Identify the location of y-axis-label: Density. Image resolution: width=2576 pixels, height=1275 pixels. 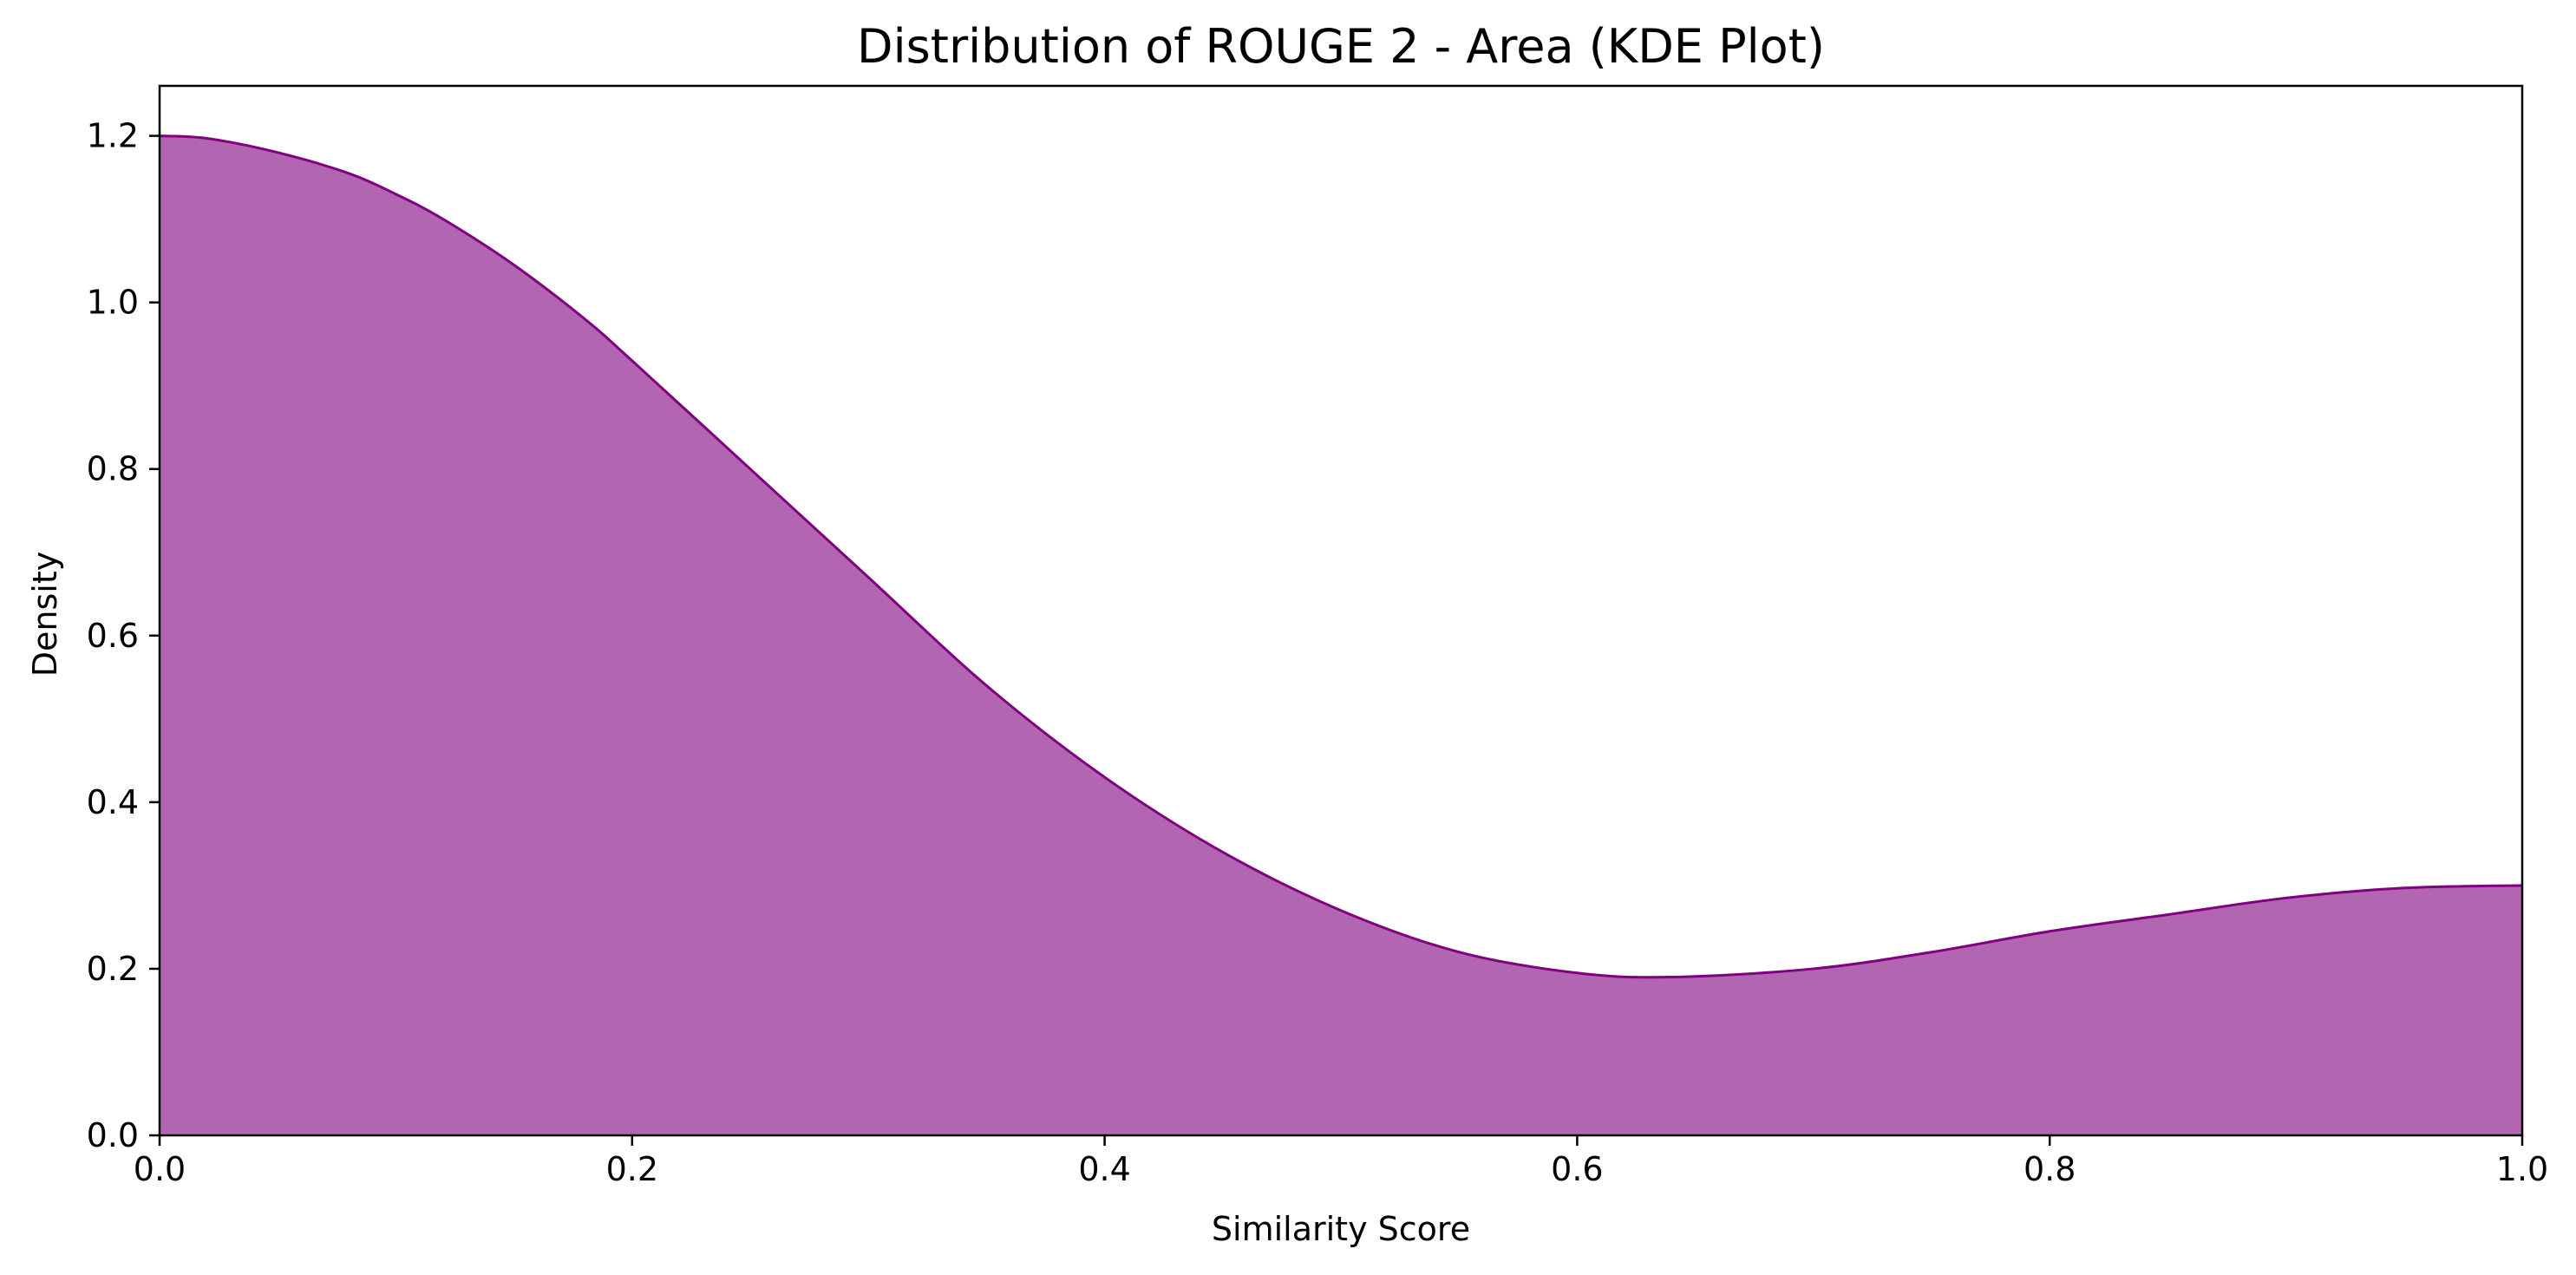
(45, 614).